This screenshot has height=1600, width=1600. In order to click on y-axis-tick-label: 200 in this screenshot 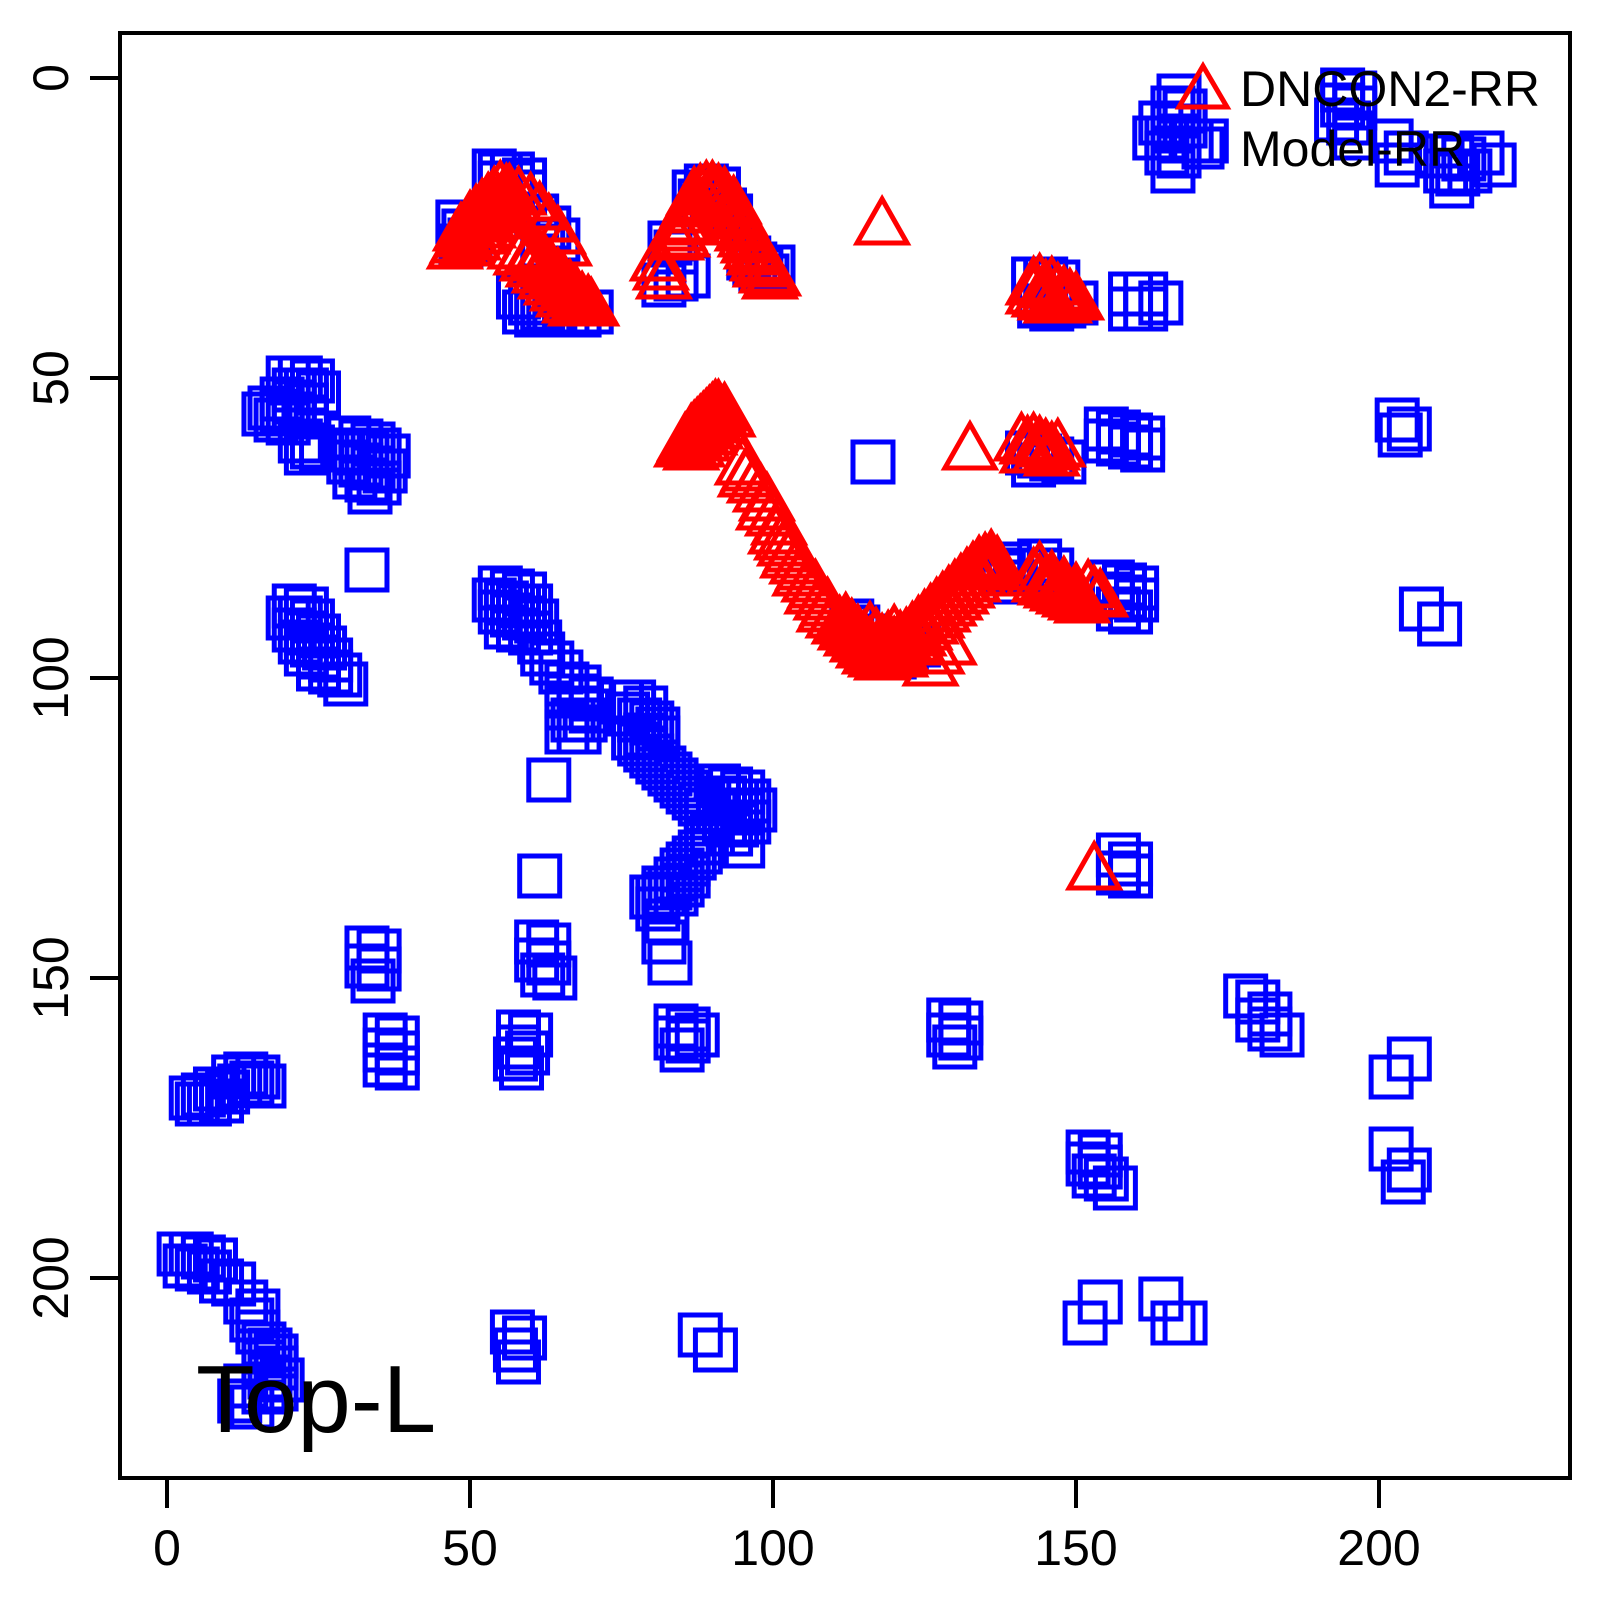, I will do `click(51, 1277)`.